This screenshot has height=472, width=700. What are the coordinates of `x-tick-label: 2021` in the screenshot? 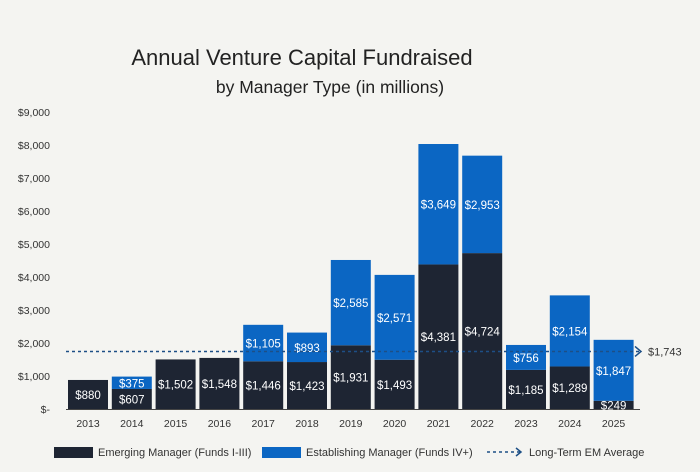 It's located at (439, 424).